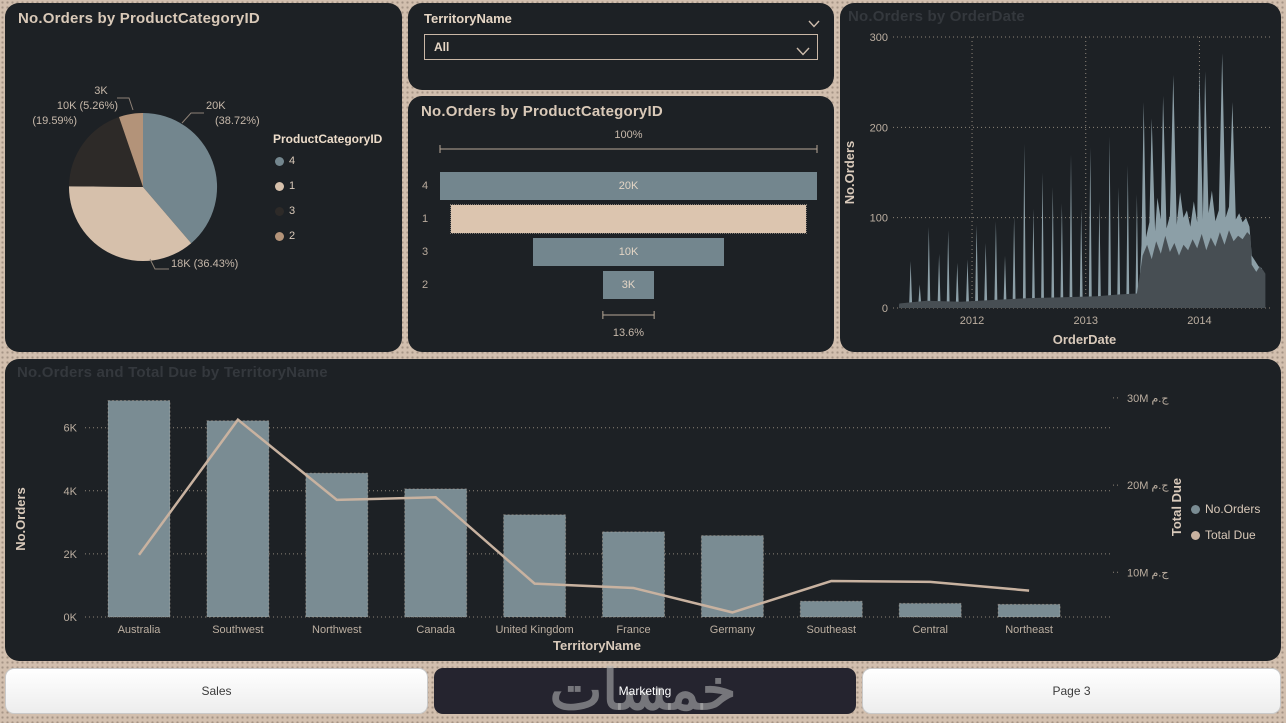  What do you see at coordinates (628, 135) in the screenshot?
I see `funnel-top-percent: 100%` at bounding box center [628, 135].